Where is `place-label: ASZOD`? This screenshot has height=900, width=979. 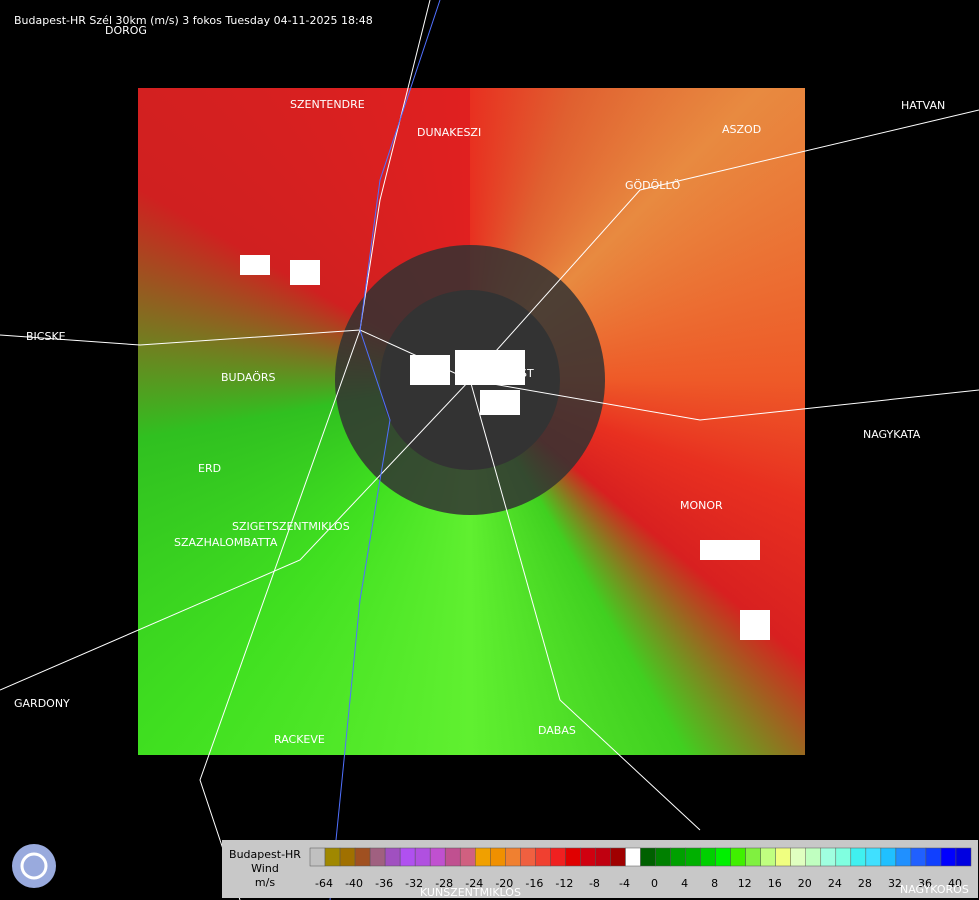
place-label: ASZOD is located at coordinates (741, 129).